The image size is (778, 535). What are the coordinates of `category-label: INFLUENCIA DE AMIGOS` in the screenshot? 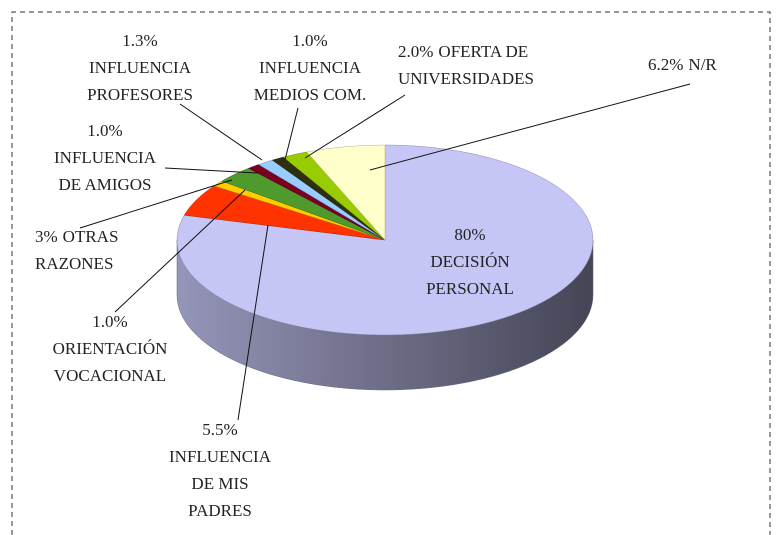 It's located at (105, 171).